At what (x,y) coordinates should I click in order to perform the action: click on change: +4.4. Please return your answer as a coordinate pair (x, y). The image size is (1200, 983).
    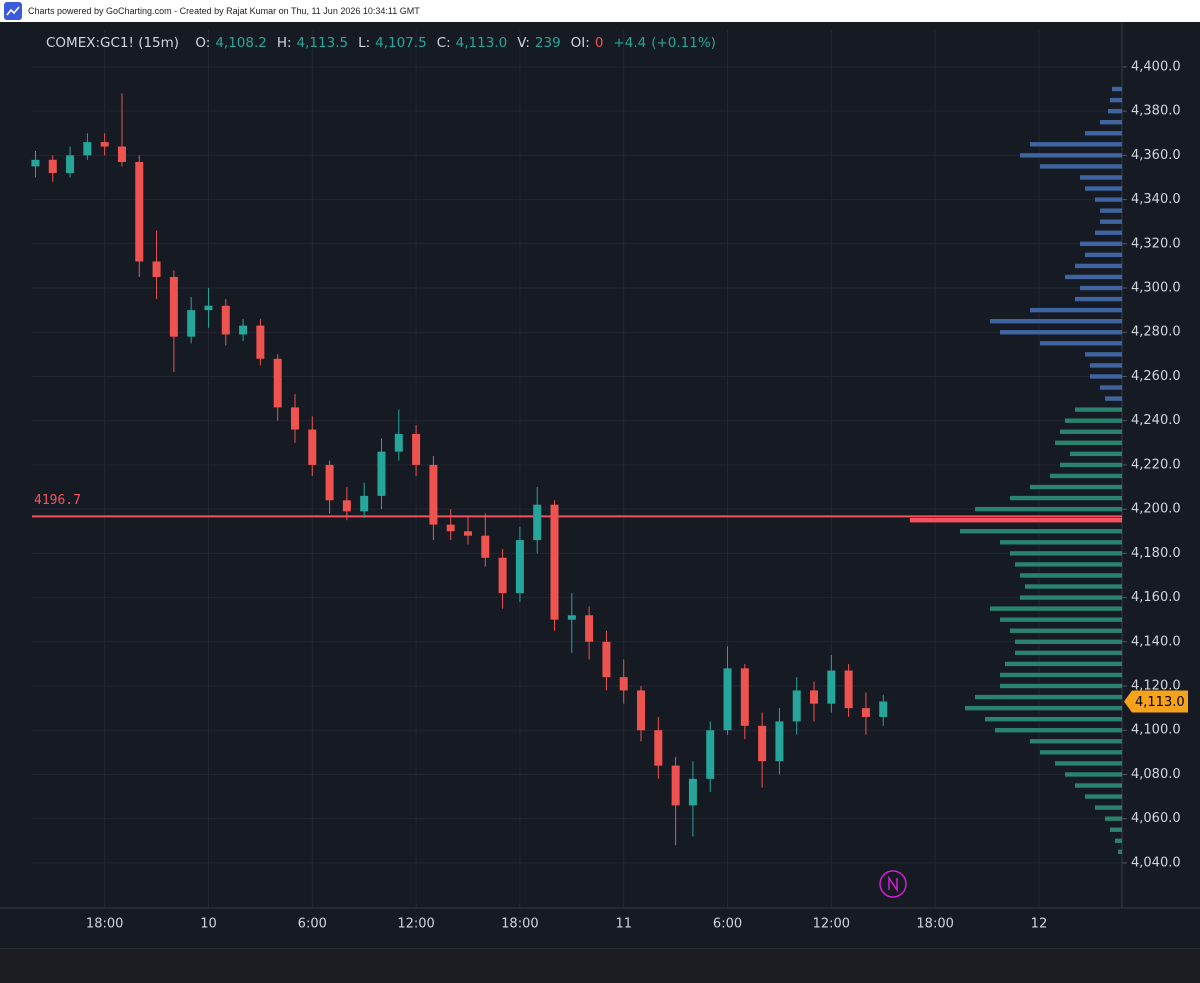
    Looking at the image, I should click on (630, 43).